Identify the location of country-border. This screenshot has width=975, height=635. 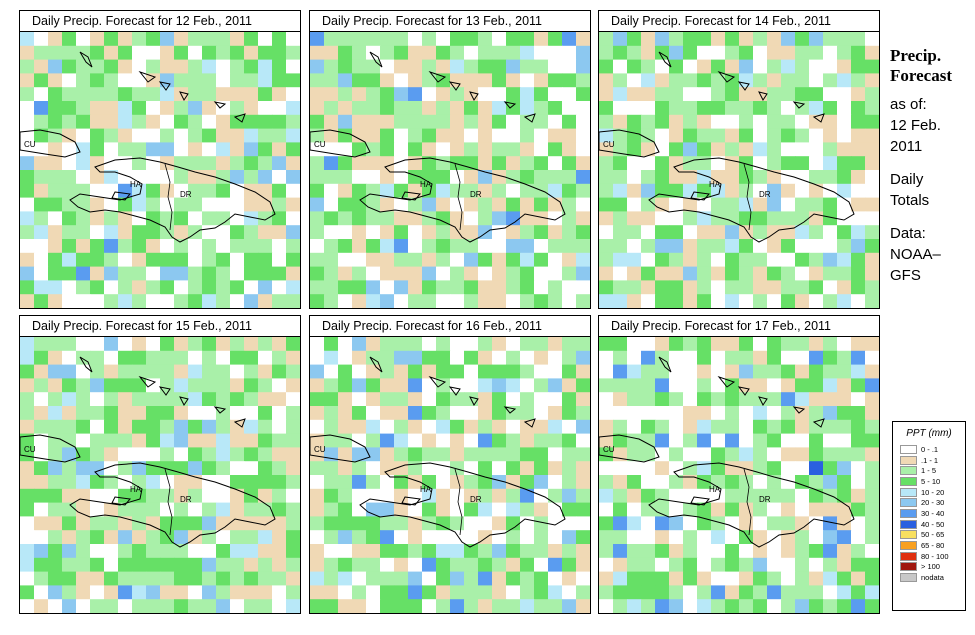
(168, 197).